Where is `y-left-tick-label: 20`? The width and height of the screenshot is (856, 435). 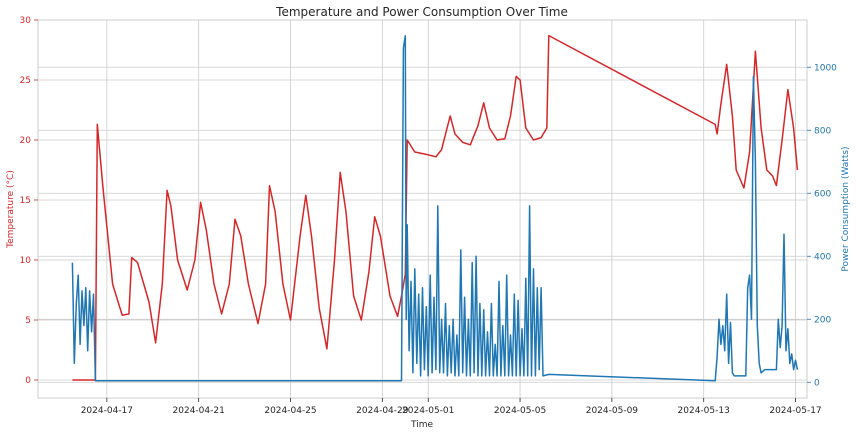 y-left-tick-label: 20 is located at coordinates (26, 141).